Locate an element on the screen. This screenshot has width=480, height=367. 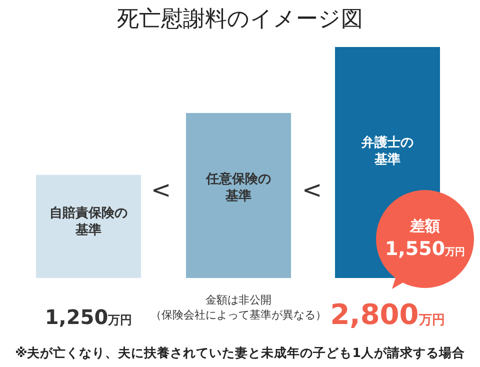
data-label: 2,800万円 is located at coordinates (387, 314).